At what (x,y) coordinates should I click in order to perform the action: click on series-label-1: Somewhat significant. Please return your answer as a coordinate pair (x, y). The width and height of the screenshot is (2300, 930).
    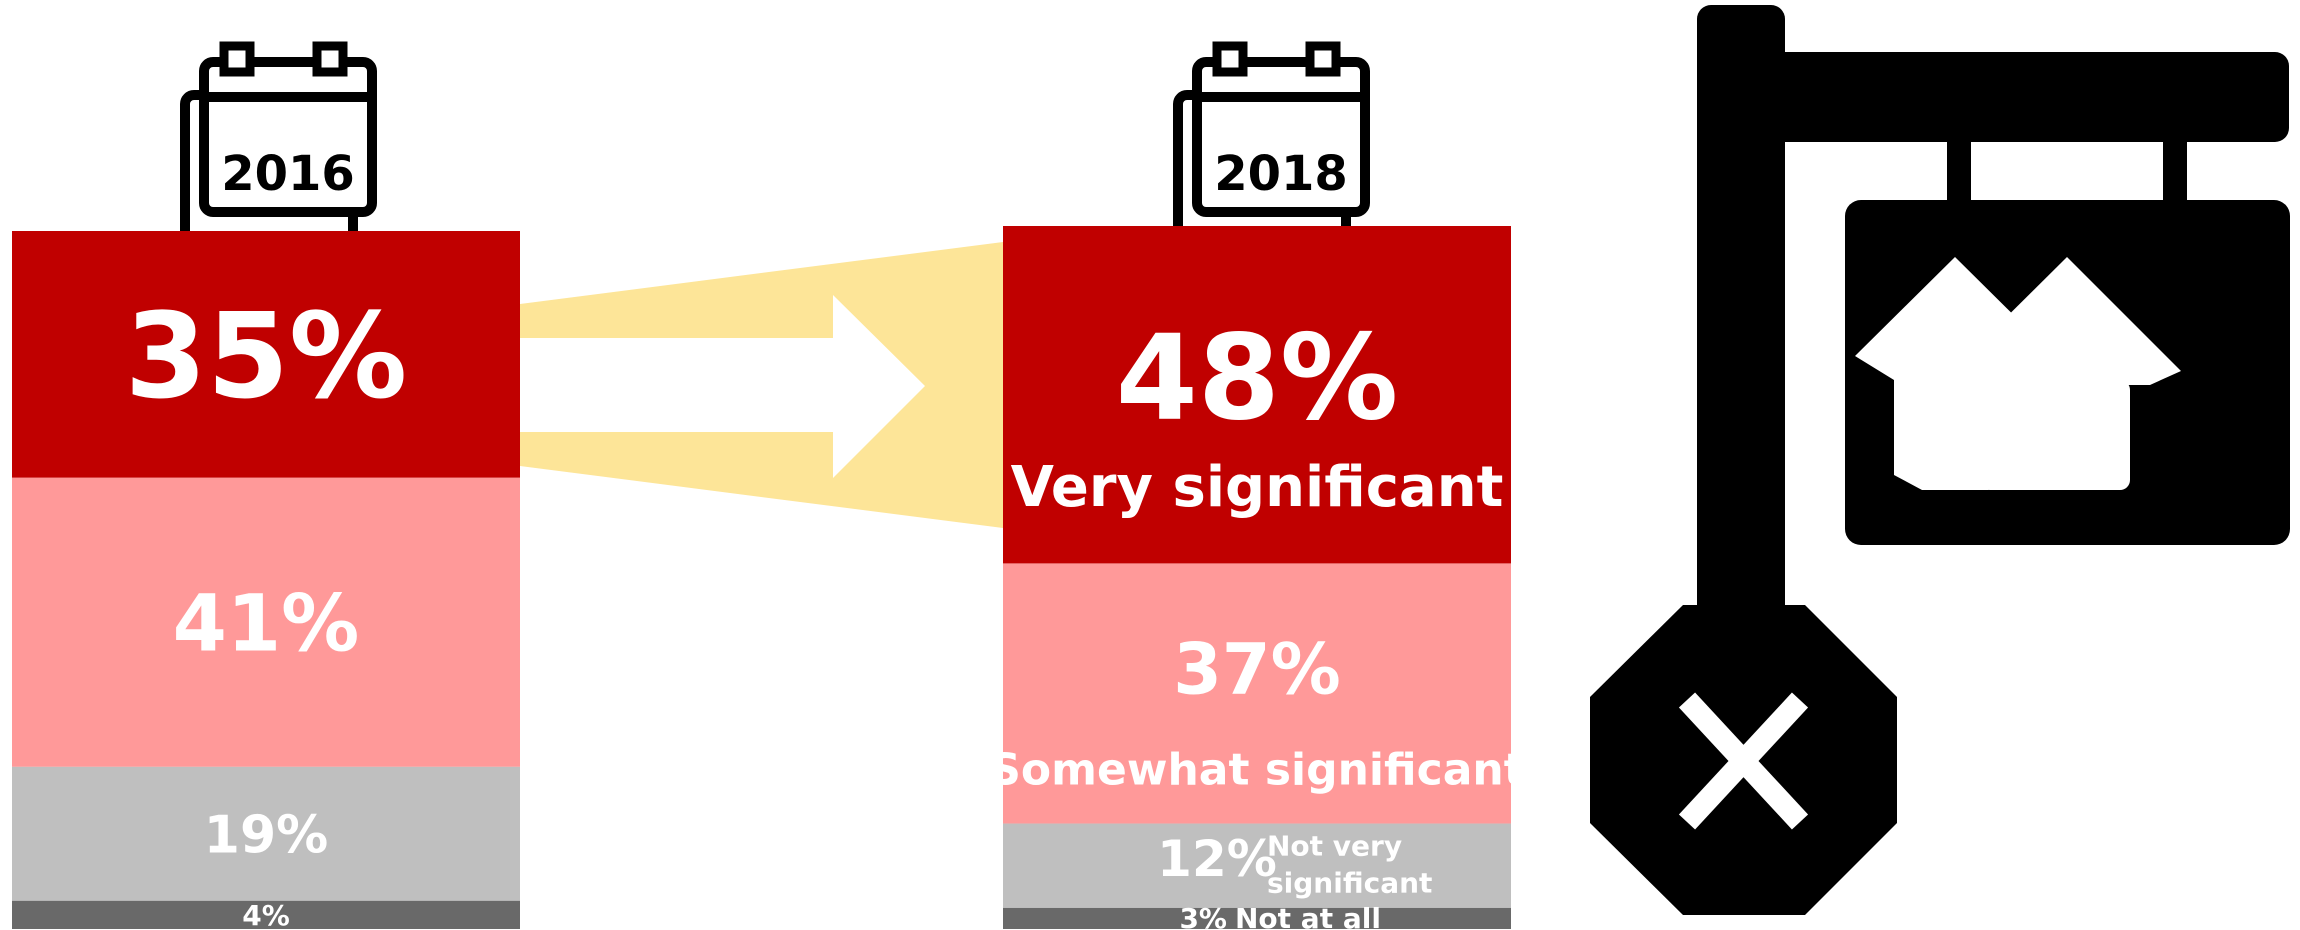
    Looking at the image, I should click on (1257, 770).